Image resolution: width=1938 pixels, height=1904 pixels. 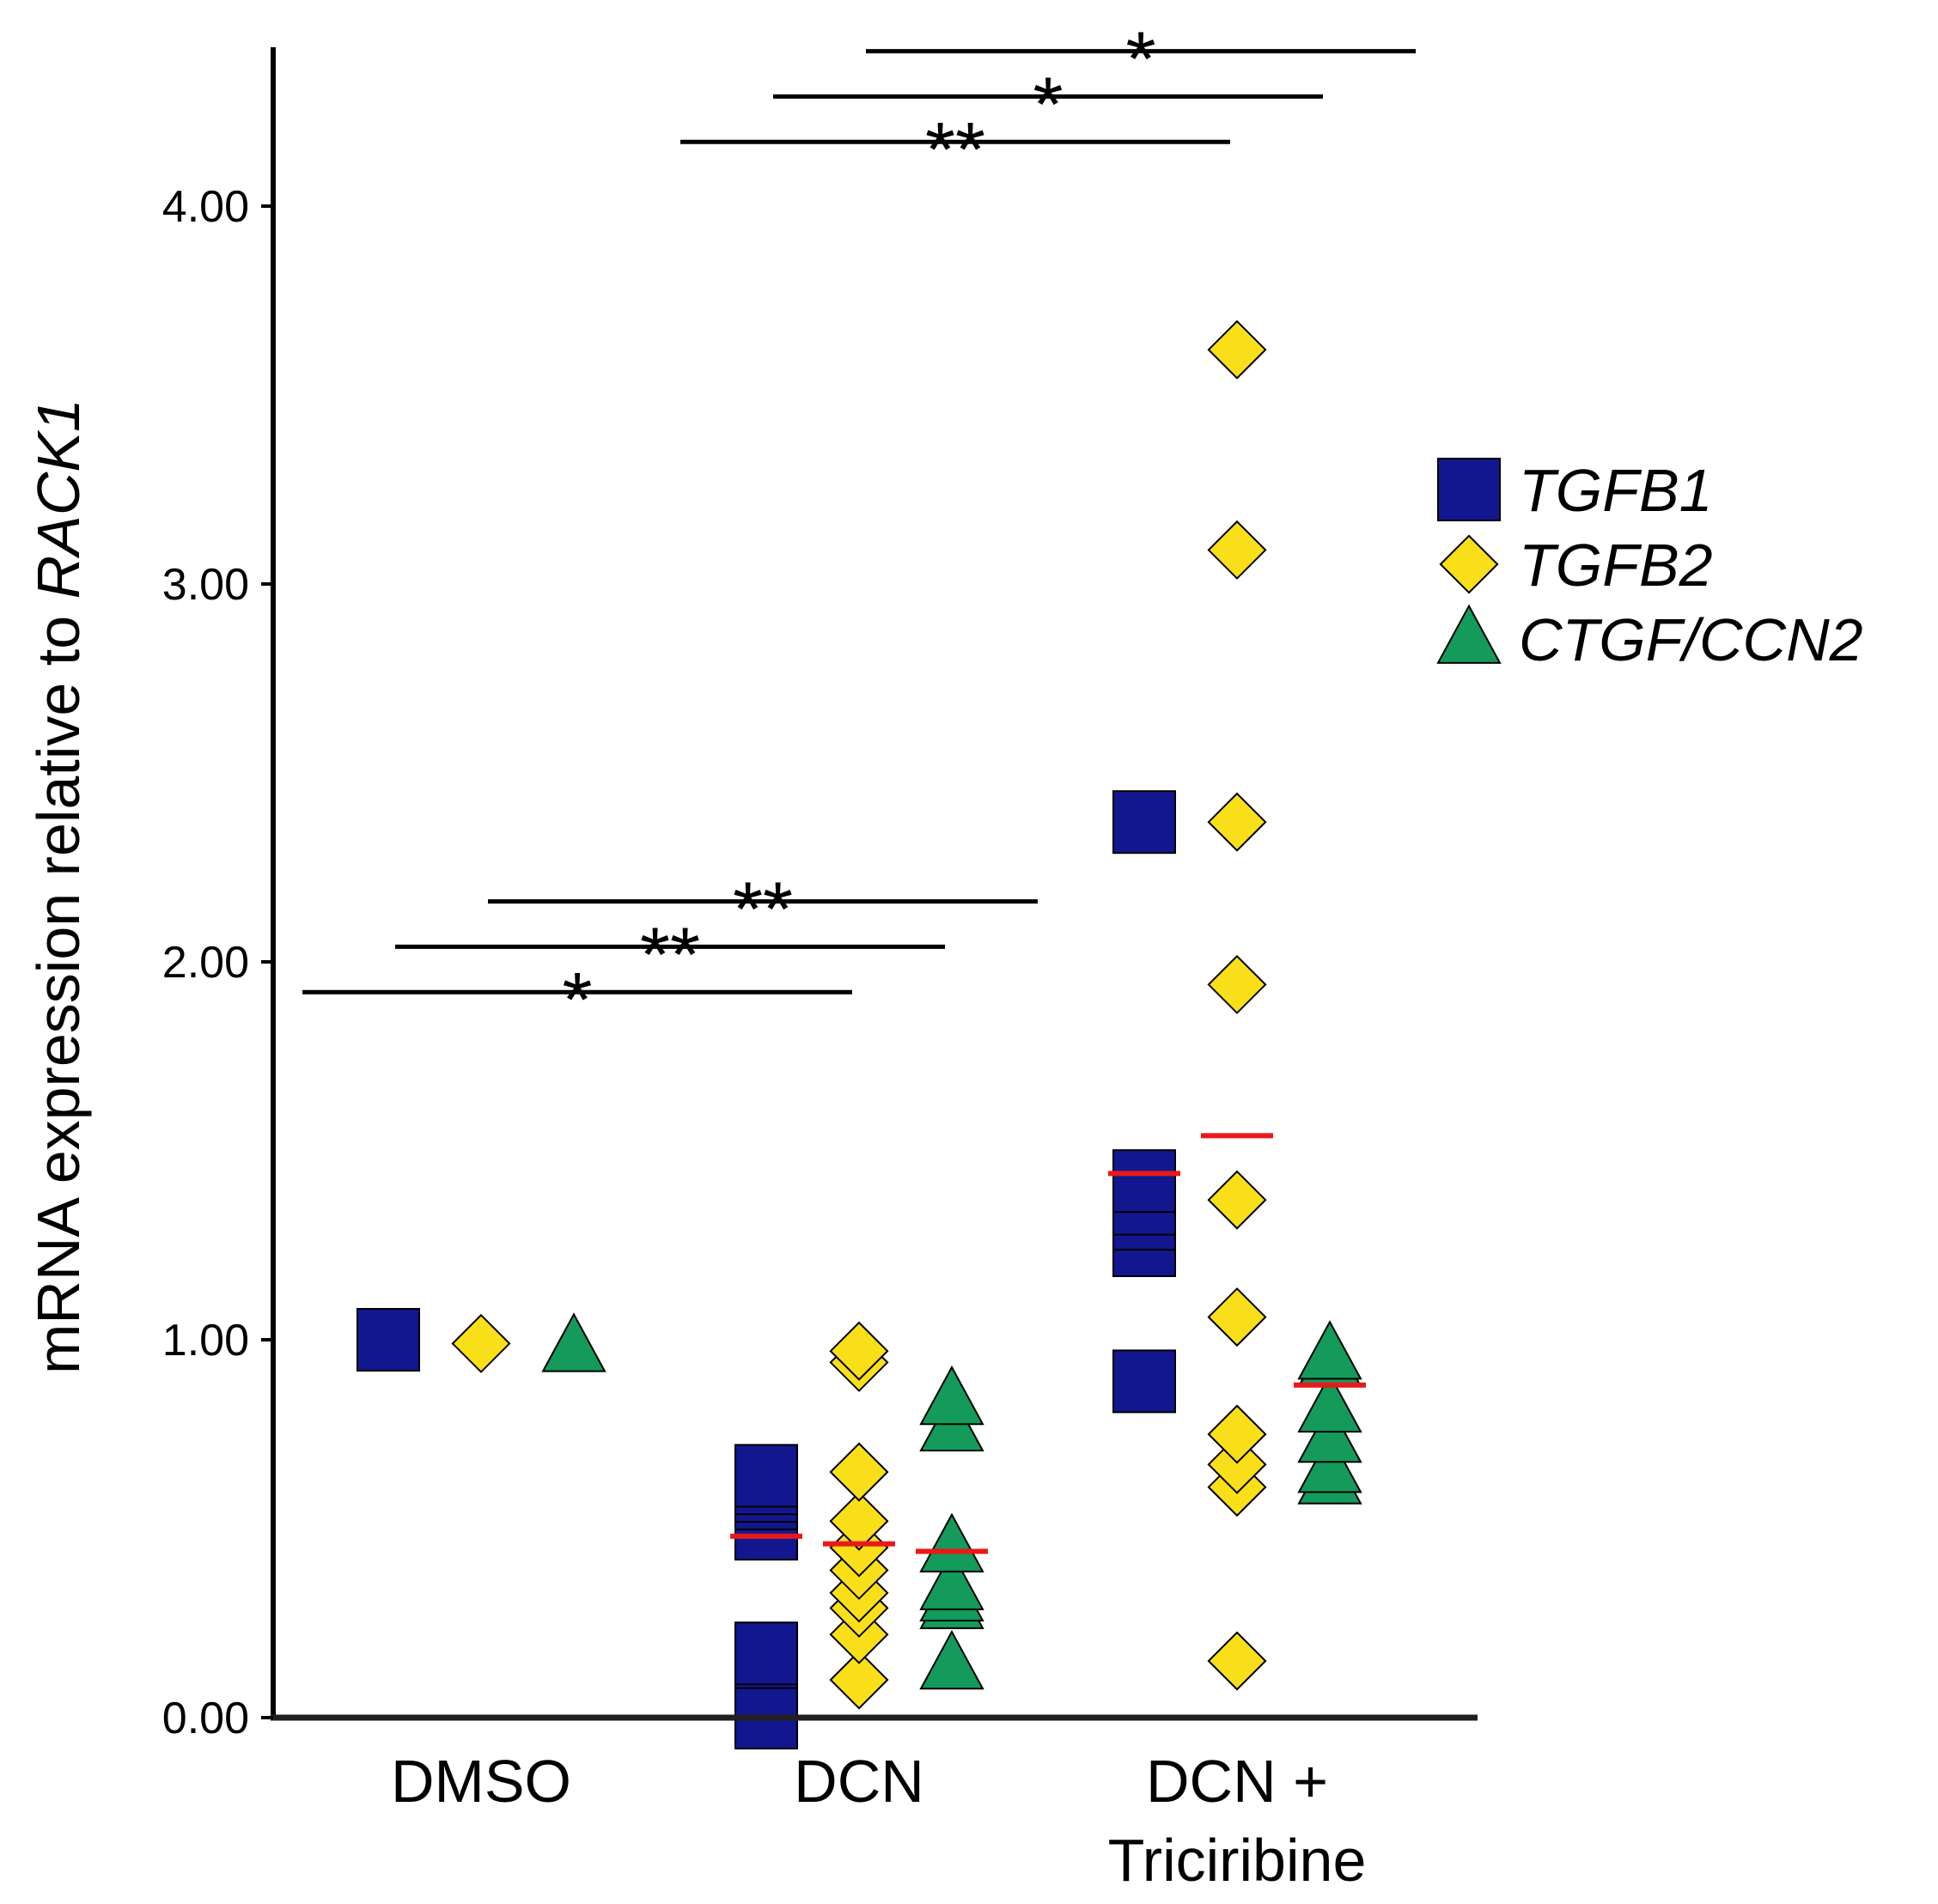 What do you see at coordinates (859, 1782) in the screenshot?
I see `x-category-label: DCN` at bounding box center [859, 1782].